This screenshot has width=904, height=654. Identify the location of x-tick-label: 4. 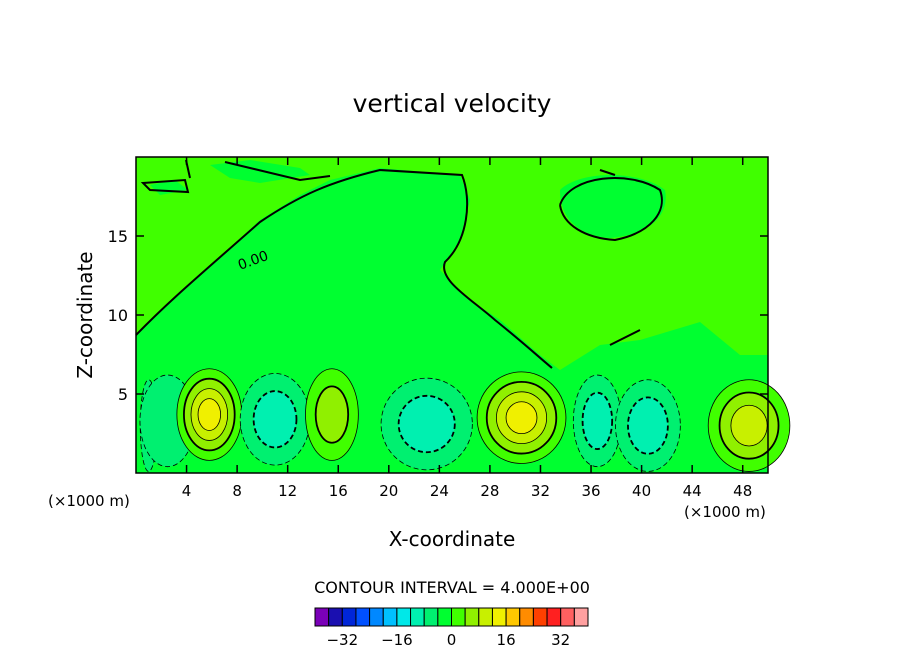
(187, 491).